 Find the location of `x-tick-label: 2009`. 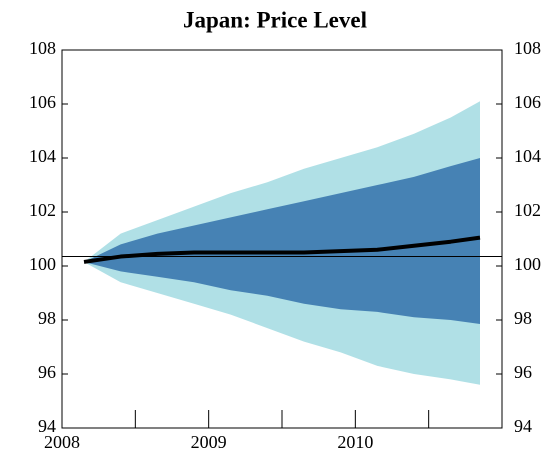

x-tick-label: 2009 is located at coordinates (209, 442).